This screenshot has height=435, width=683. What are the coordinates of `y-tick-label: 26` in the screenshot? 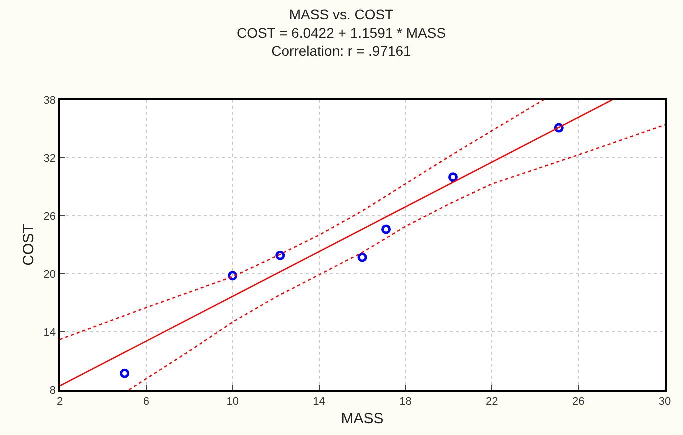 It's located at (50, 216).